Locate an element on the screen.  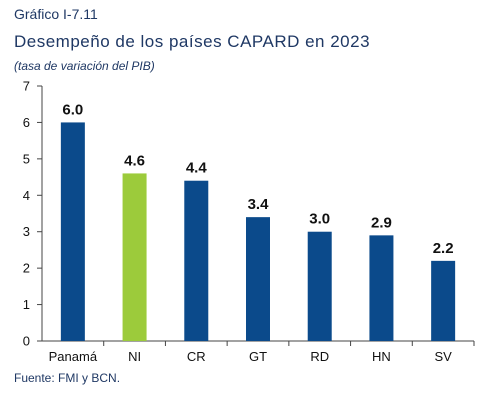
x-tick-label: RD is located at coordinates (319, 356).